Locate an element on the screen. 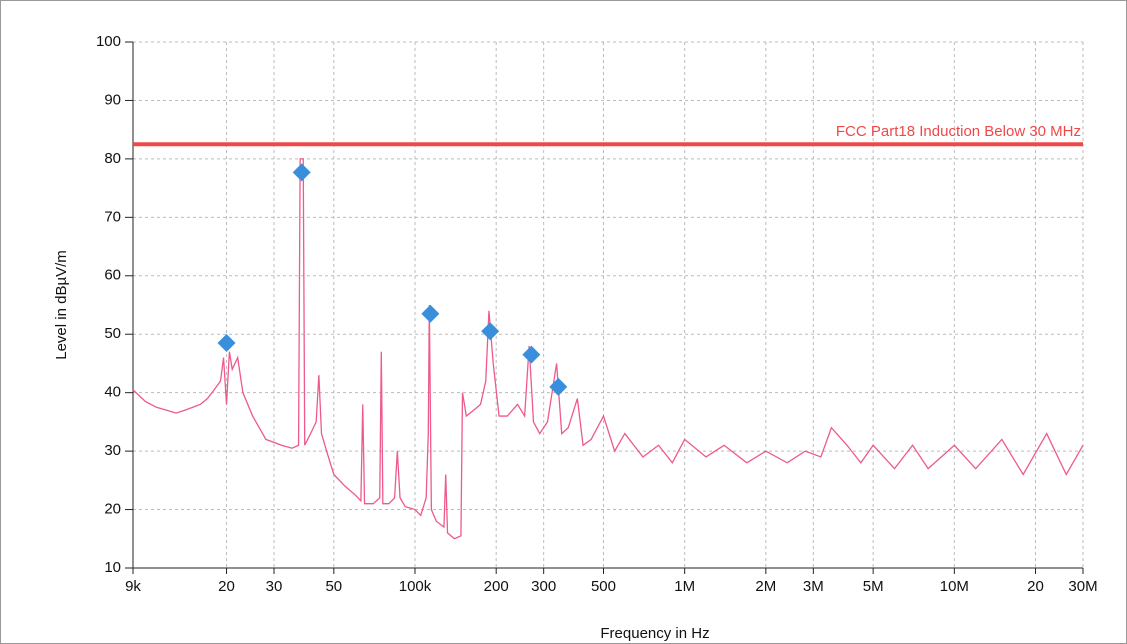 Image resolution: width=1127 pixels, height=644 pixels. x-tick-label: 5M is located at coordinates (873, 586).